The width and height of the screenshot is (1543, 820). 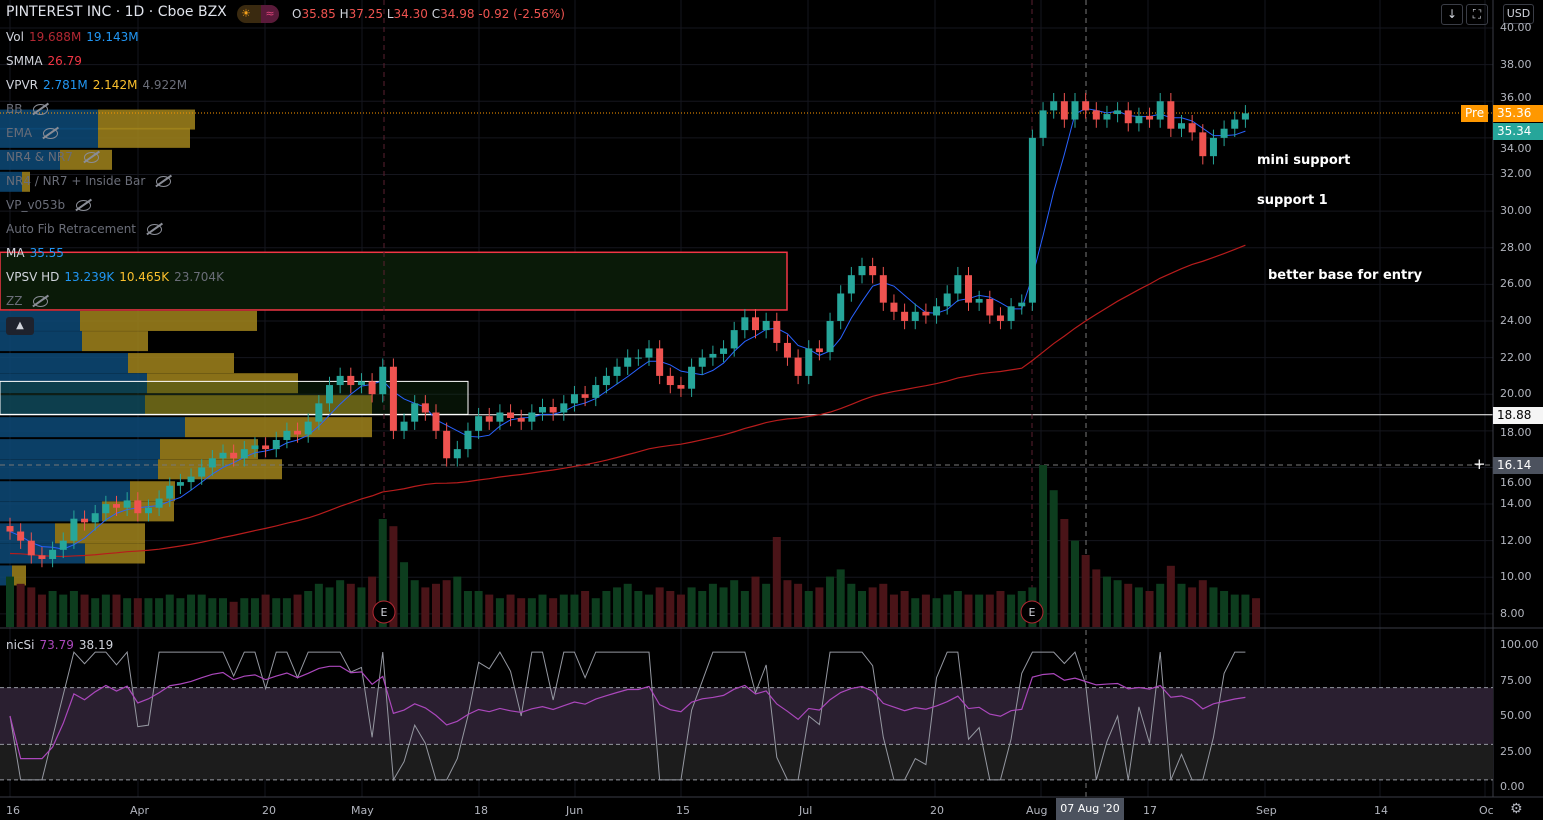 What do you see at coordinates (258, 14) in the screenshot?
I see `session-badge: ☀ ≈` at bounding box center [258, 14].